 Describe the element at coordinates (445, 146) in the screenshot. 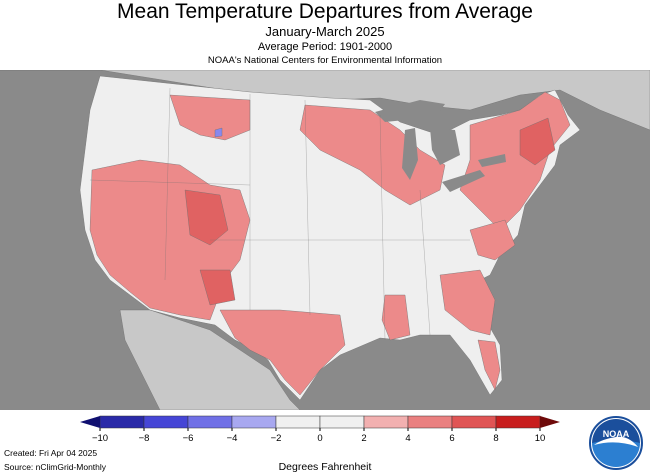

I see `lake-huron` at that location.